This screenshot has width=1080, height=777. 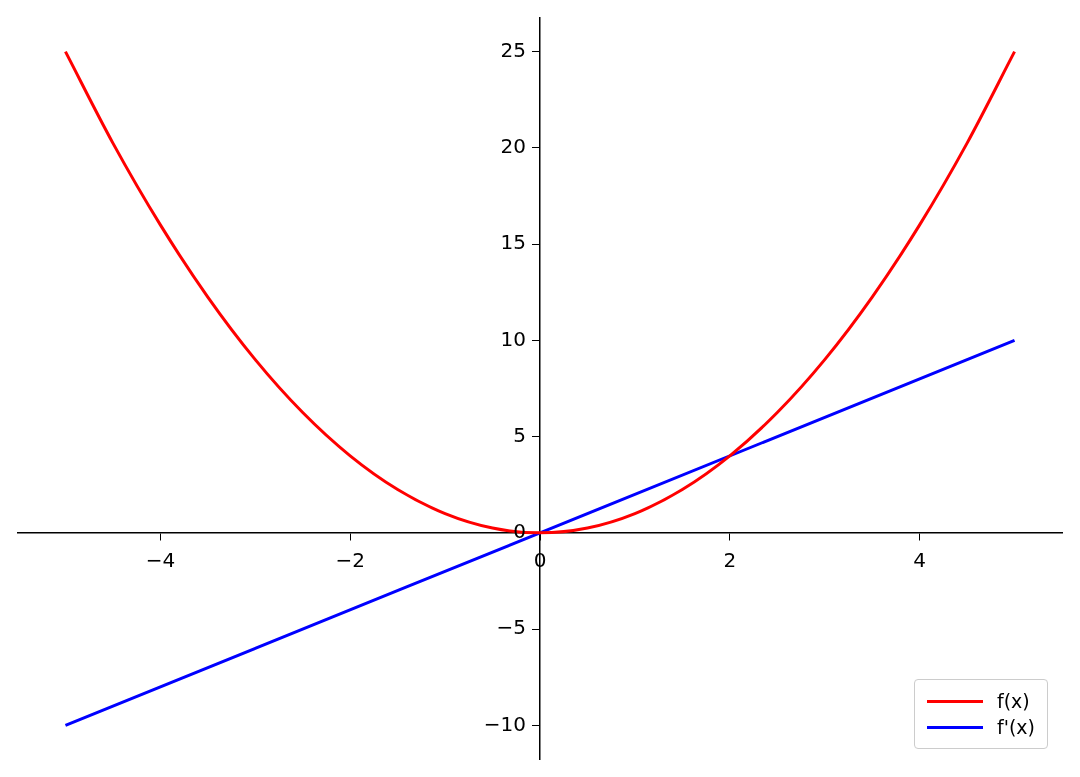 What do you see at coordinates (730, 560) in the screenshot?
I see `x-tick-label: 2` at bounding box center [730, 560].